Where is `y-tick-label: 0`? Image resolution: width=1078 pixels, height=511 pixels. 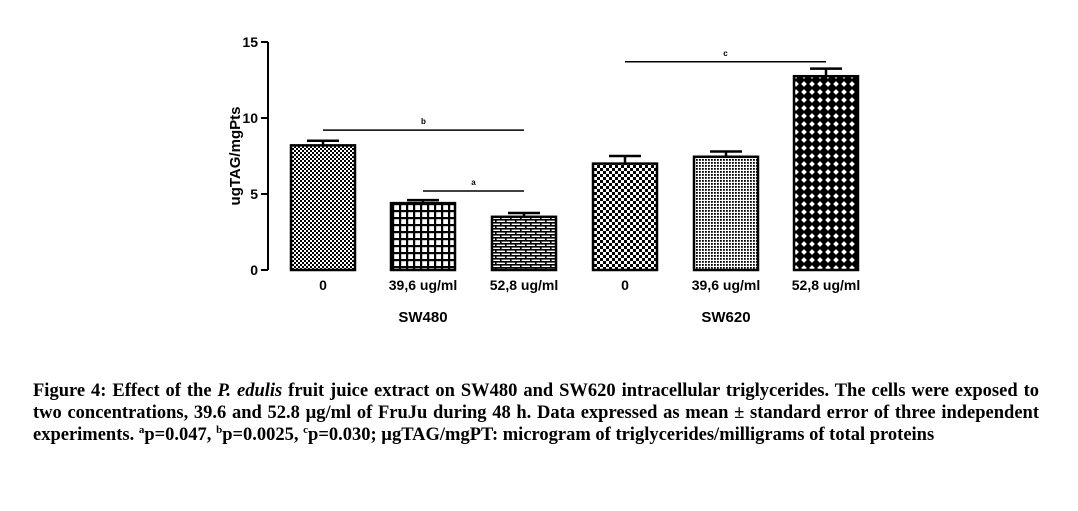
y-tick-label: 0 is located at coordinates (254, 270).